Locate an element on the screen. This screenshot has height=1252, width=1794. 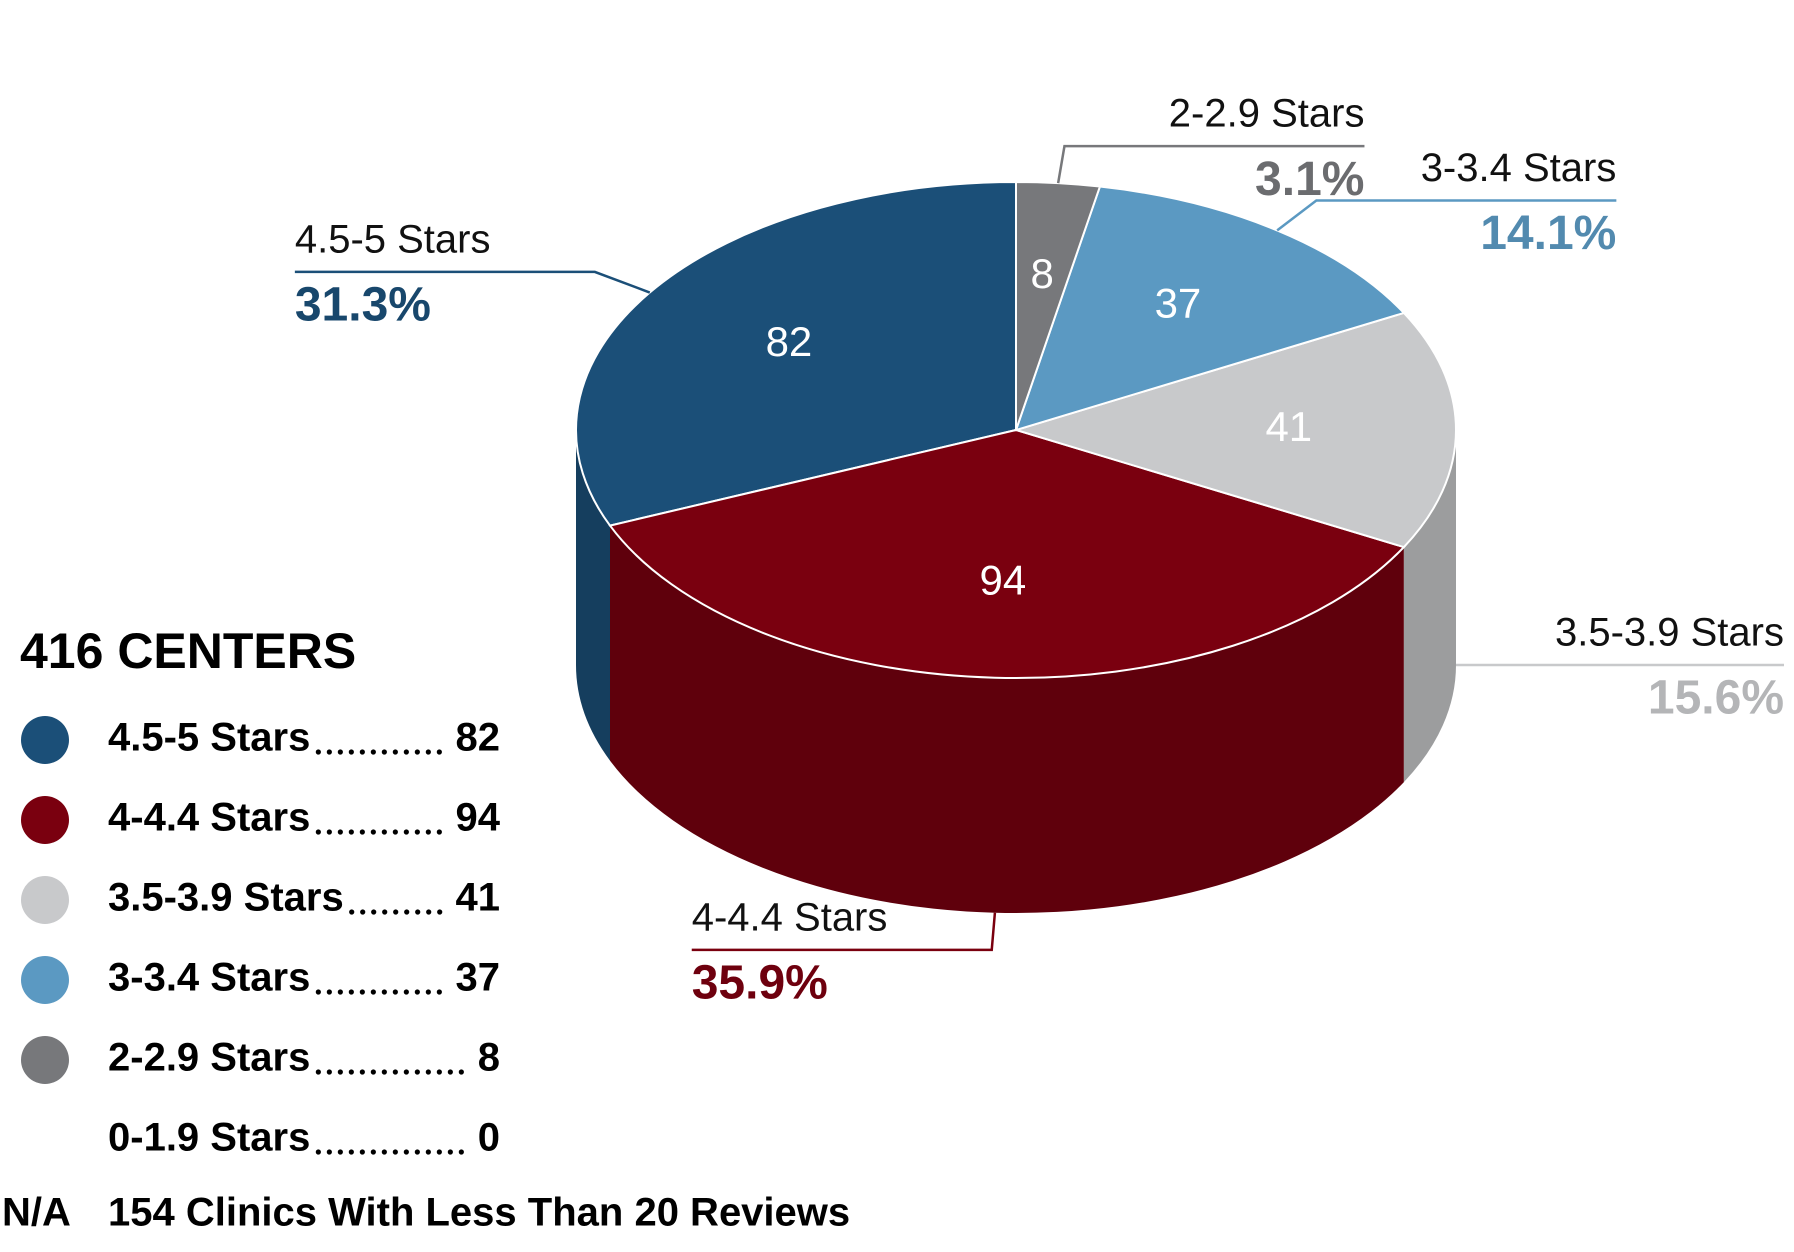
legend-value: 41 is located at coordinates (478, 898).